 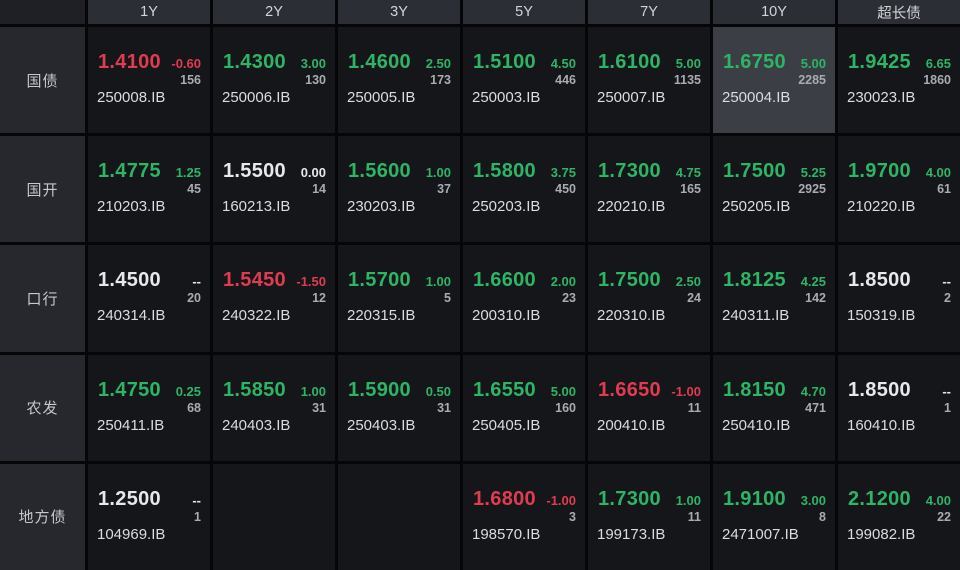 I want to click on bond-cell: 1.8150 4.70 471 250410.IB, so click(x=774, y=407).